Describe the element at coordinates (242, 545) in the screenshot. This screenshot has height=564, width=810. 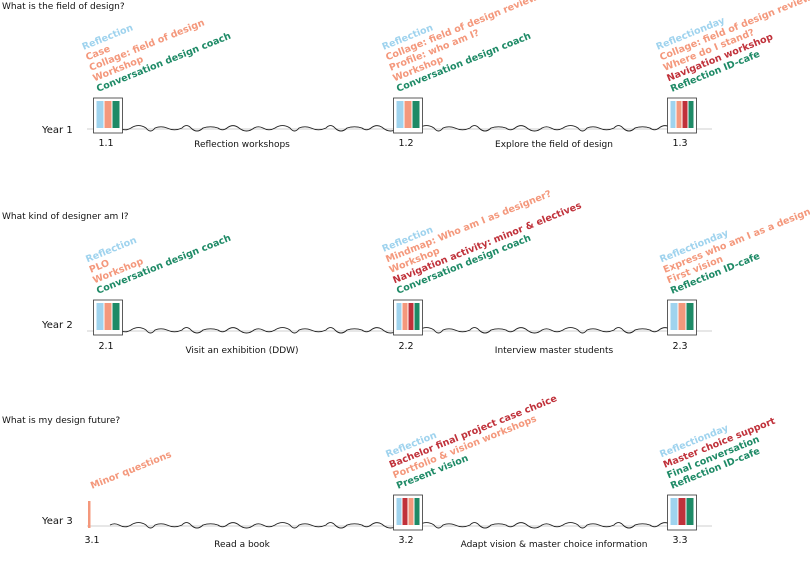
I see `timeline-activity: Read a book` at that location.